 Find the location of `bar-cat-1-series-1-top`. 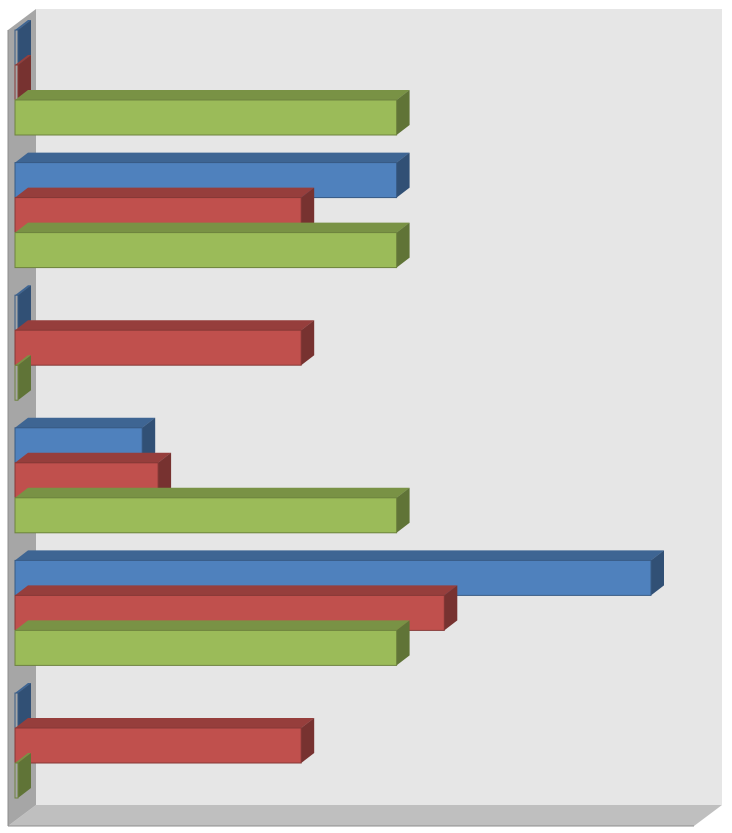

bar-cat-1-series-1-top is located at coordinates (23, 25).